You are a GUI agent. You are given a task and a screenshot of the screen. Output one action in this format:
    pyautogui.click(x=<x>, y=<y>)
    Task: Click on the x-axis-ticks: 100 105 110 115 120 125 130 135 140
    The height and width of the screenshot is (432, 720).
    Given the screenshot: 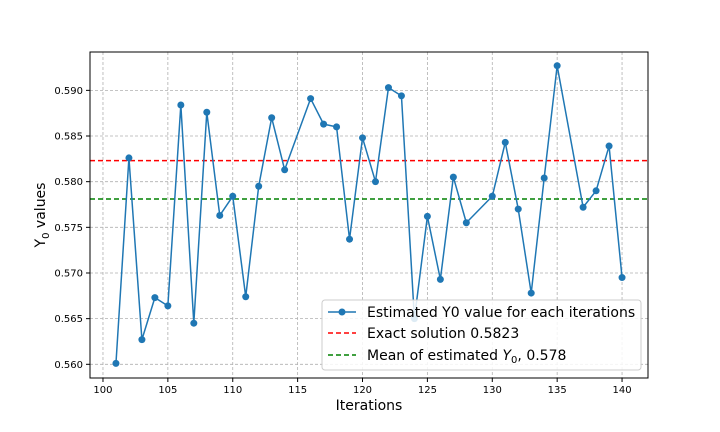 What is the action you would take?
    pyautogui.click(x=362, y=387)
    